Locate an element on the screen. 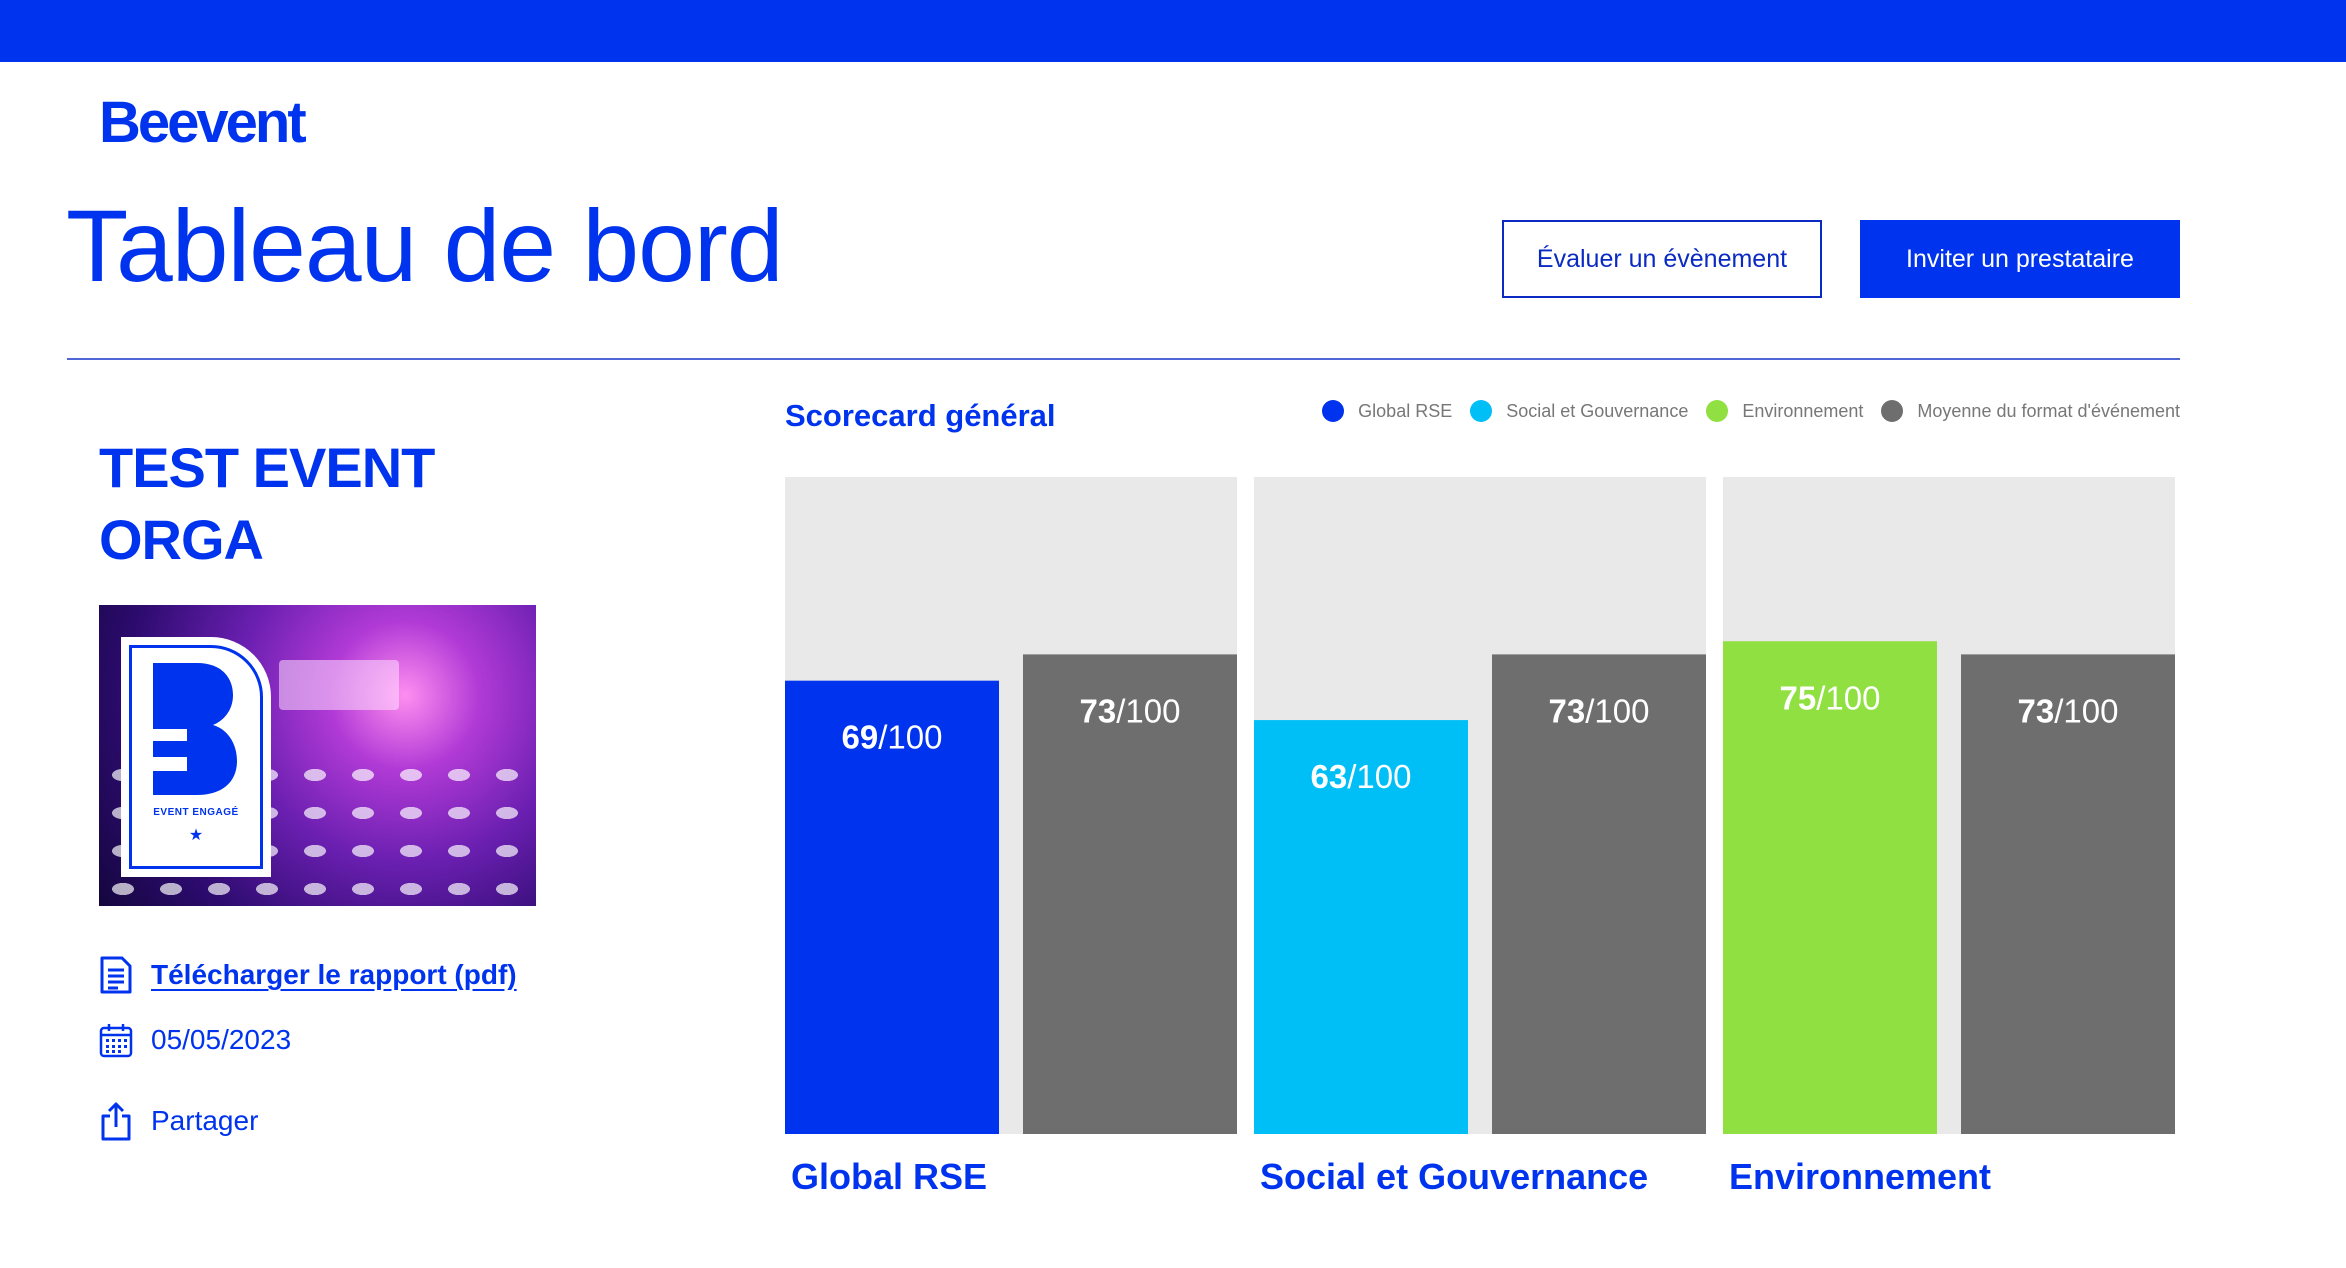  calendar-icon is located at coordinates (116, 1041).